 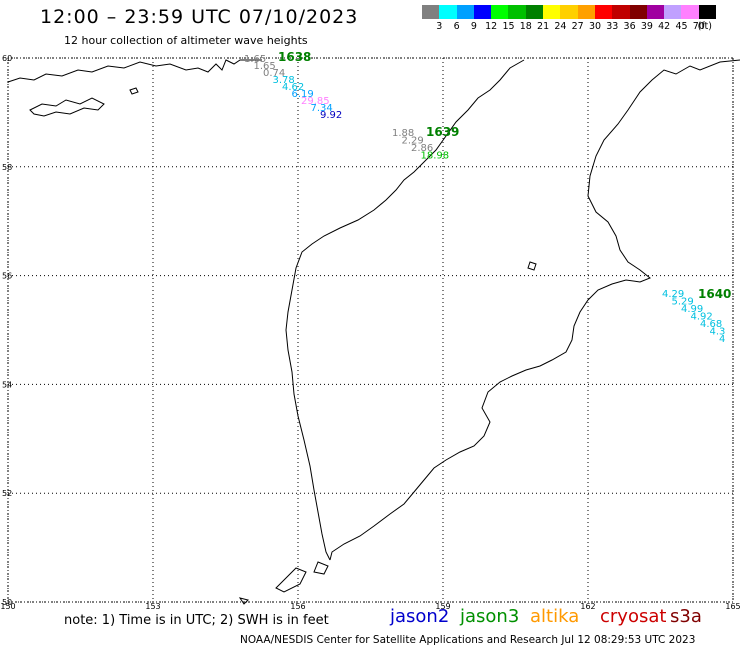 What do you see at coordinates (629, 26) in the screenshot?
I see `legend-label: 36` at bounding box center [629, 26].